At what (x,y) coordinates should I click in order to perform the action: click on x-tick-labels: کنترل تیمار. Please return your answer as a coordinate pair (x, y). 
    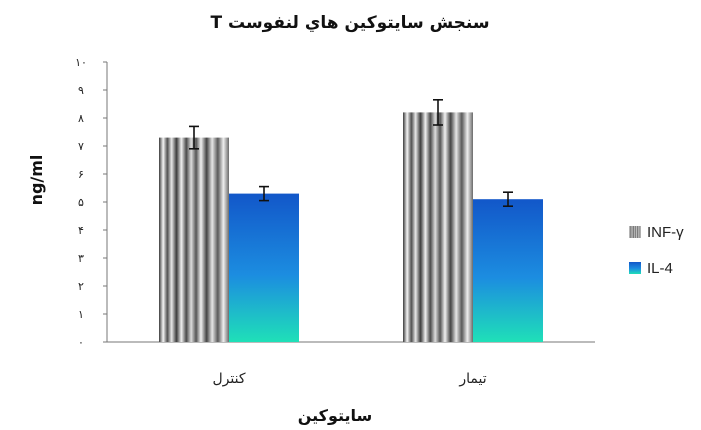
    Looking at the image, I should click on (349, 379).